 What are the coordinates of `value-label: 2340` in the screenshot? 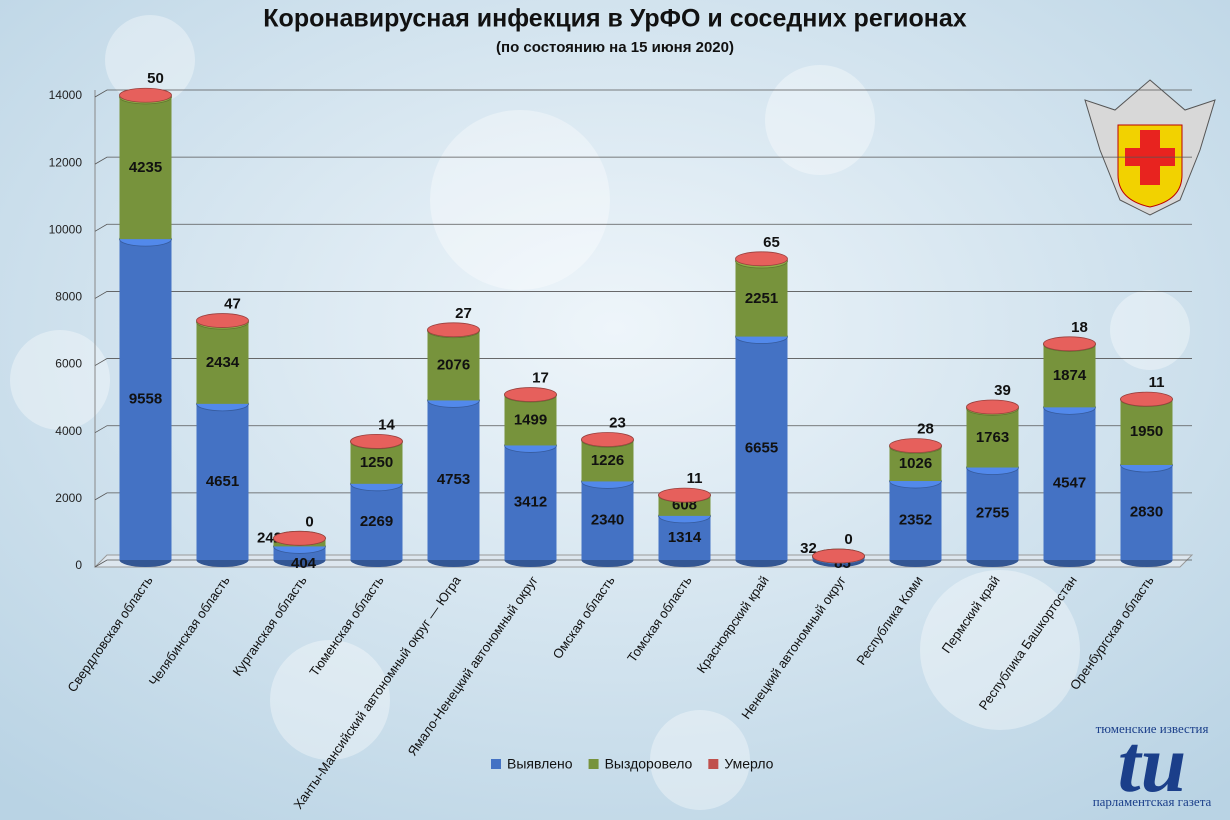 It's located at (607, 520).